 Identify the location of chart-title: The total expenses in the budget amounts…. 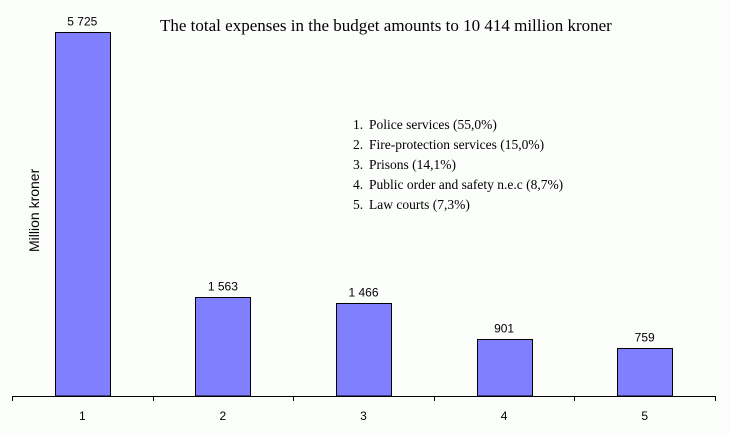
(386, 25).